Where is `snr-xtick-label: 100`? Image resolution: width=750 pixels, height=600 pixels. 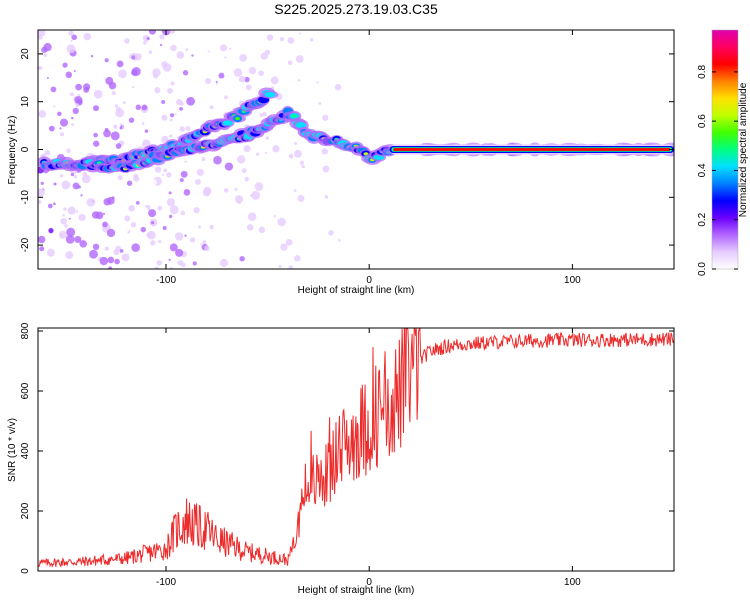 snr-xtick-label: 100 is located at coordinates (572, 582).